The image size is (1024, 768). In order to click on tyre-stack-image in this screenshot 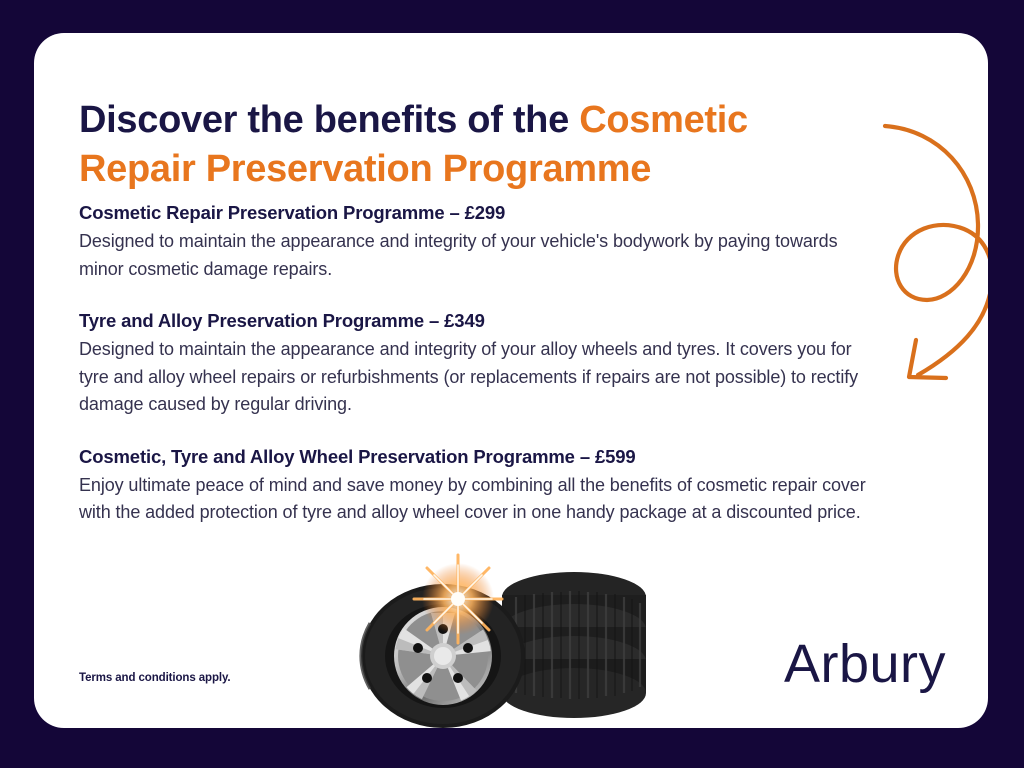, I will do `click(502, 640)`.